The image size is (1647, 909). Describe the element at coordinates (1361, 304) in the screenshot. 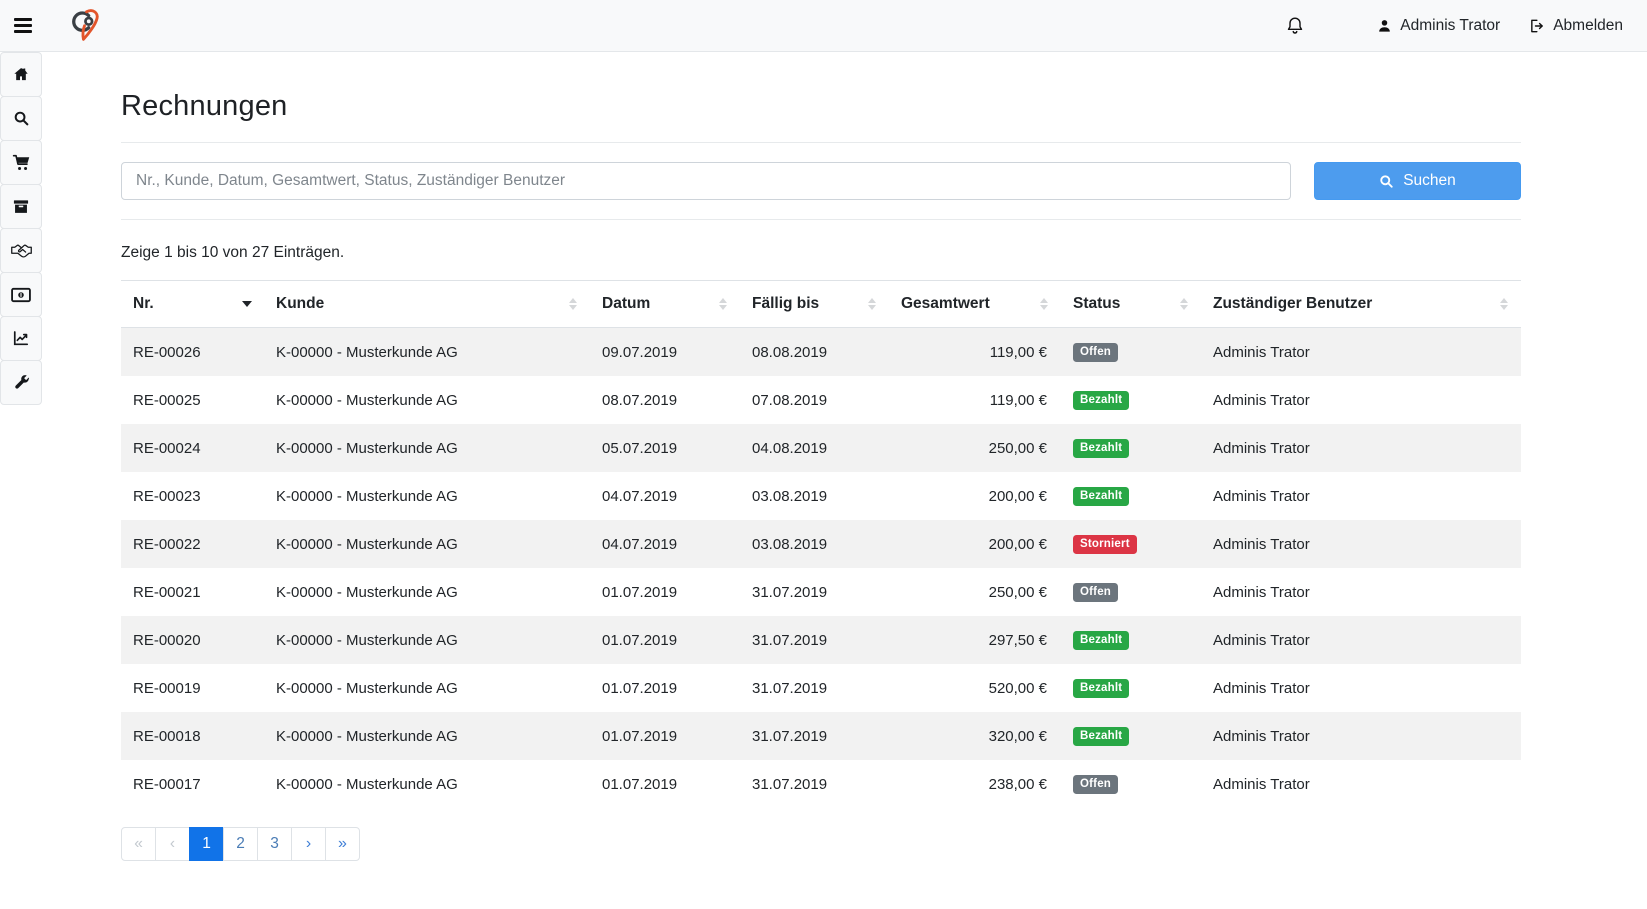

I see `column-header-benutzer: Zuständiger Benutzer` at that location.